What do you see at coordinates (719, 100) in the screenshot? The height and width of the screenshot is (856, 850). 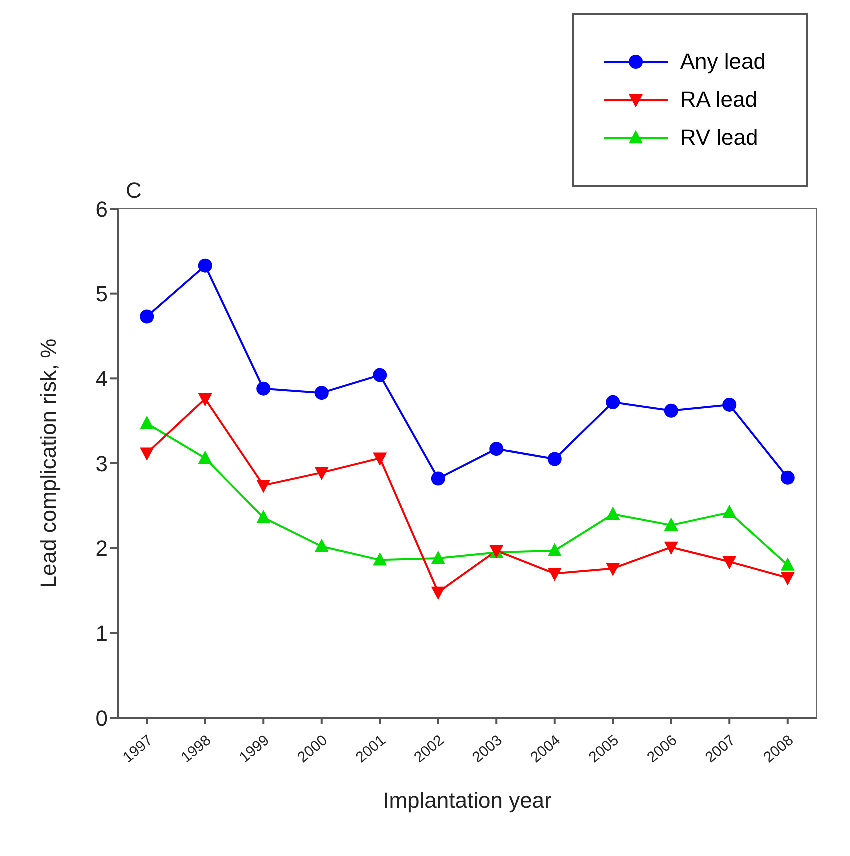 I see `legend-label: RA lead` at bounding box center [719, 100].